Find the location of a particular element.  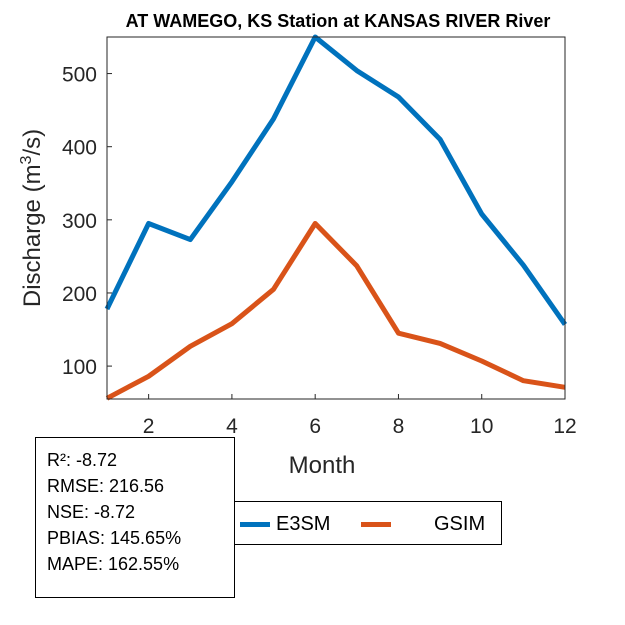

legend-swatch-gsim is located at coordinates (376, 524).